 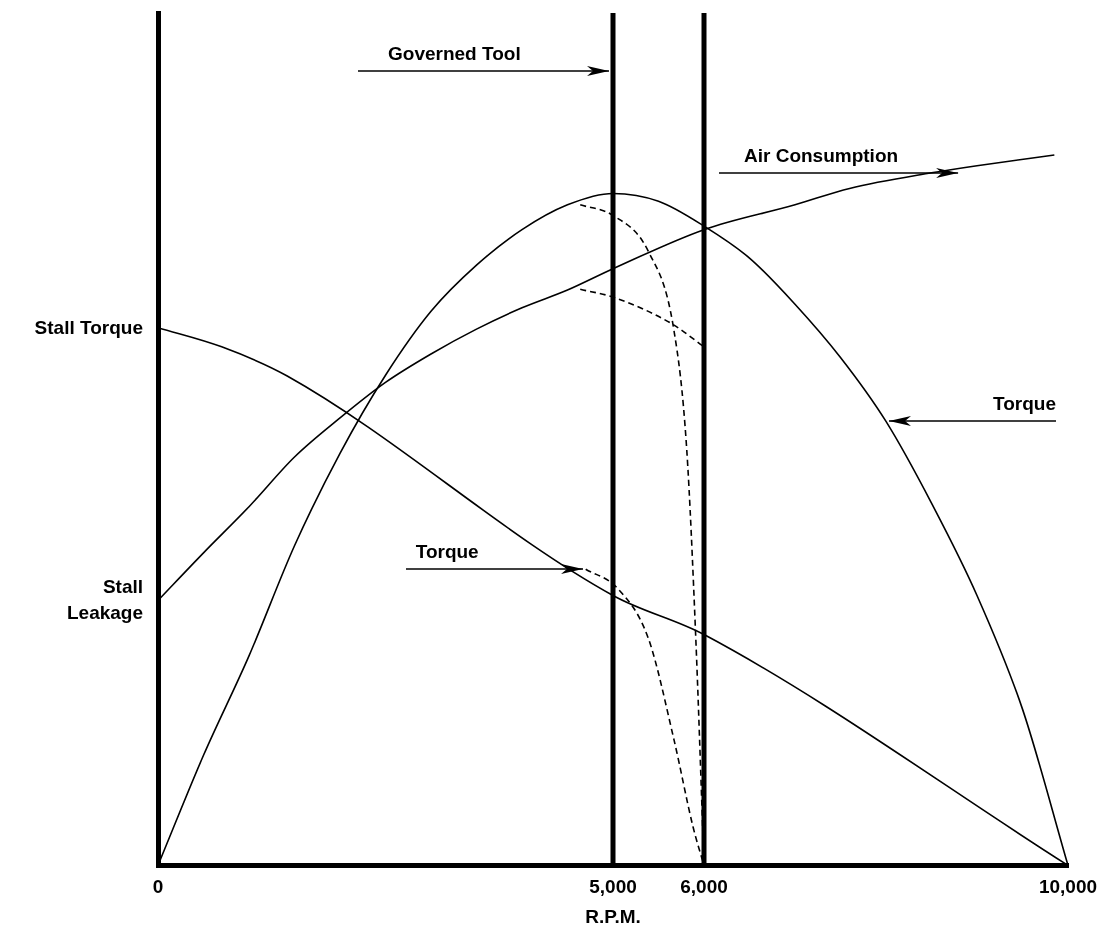 I want to click on ref-line-label: Governed Tool, so click(x=454, y=54).